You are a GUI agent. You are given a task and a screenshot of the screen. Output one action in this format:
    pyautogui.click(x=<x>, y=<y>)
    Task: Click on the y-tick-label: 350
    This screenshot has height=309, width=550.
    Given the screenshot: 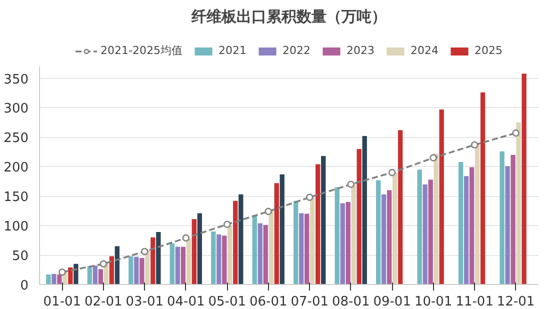 What is the action you would take?
    pyautogui.click(x=16, y=80)
    